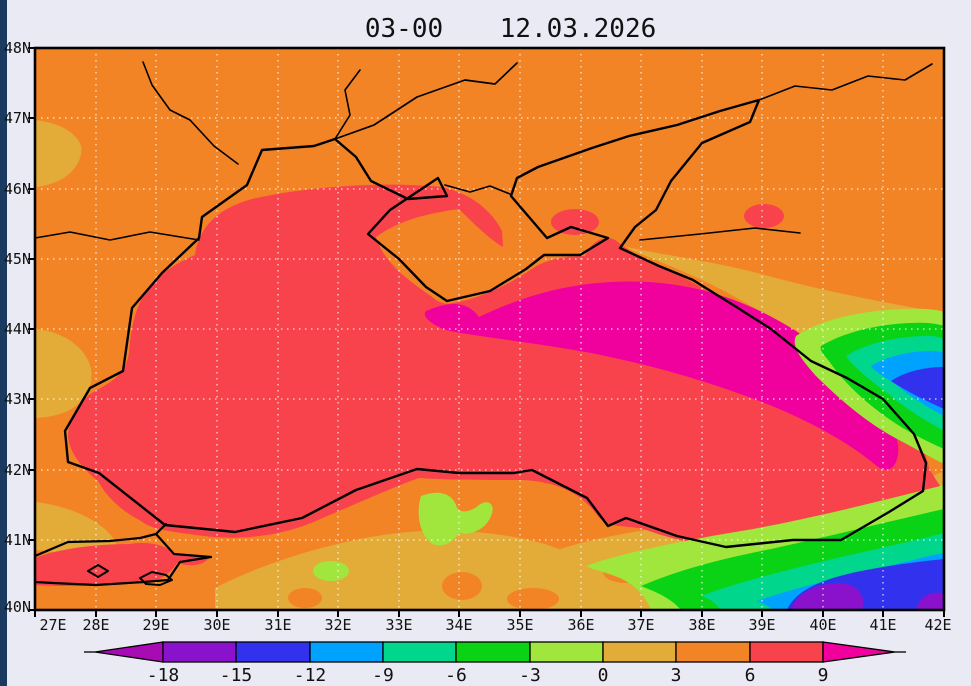 The height and width of the screenshot is (686, 971). What do you see at coordinates (17, 118) in the screenshot?
I see `lat-label-47n: 47N` at bounding box center [17, 118].